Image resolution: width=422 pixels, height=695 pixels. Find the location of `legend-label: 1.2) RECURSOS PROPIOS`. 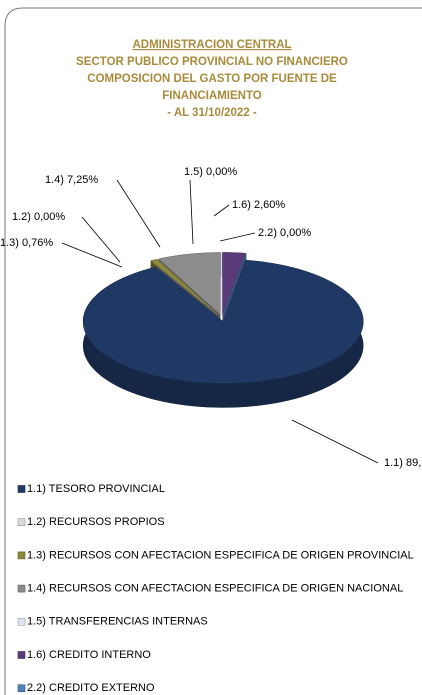

legend-label: 1.2) RECURSOS PROPIOS is located at coordinates (96, 522).